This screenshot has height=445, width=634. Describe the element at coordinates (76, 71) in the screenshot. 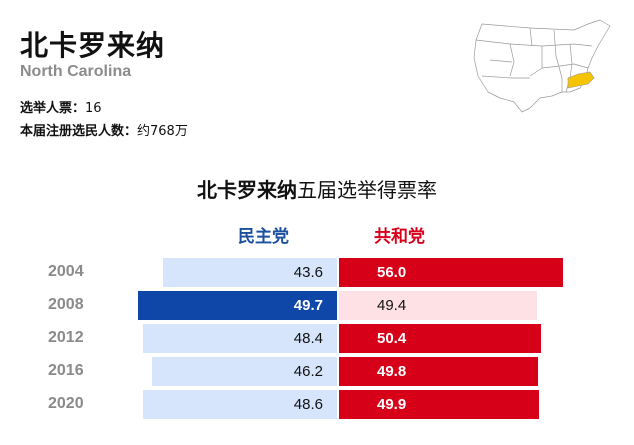

I see `page-subtitle: North Carolina` at that location.